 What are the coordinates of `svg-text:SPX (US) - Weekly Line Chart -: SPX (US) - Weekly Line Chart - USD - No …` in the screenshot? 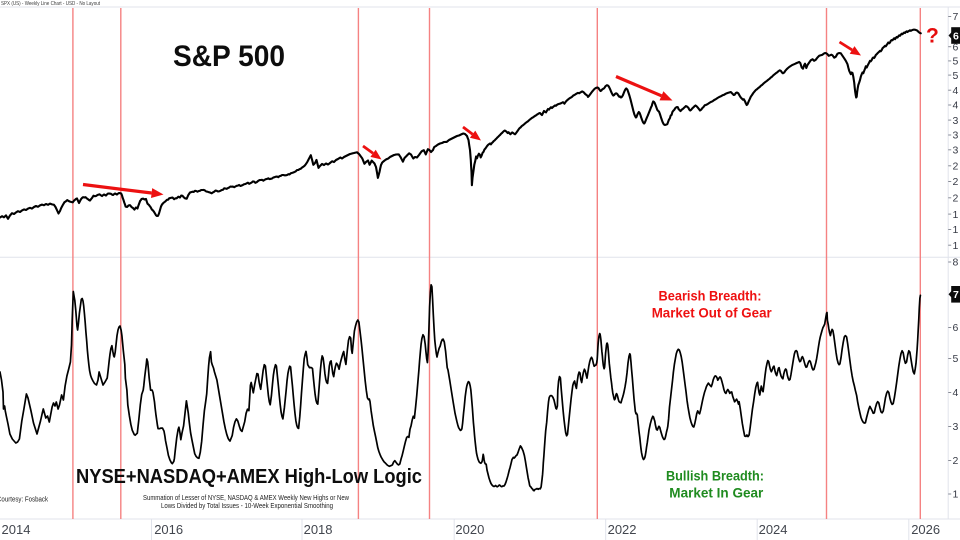 It's located at (50, 4).